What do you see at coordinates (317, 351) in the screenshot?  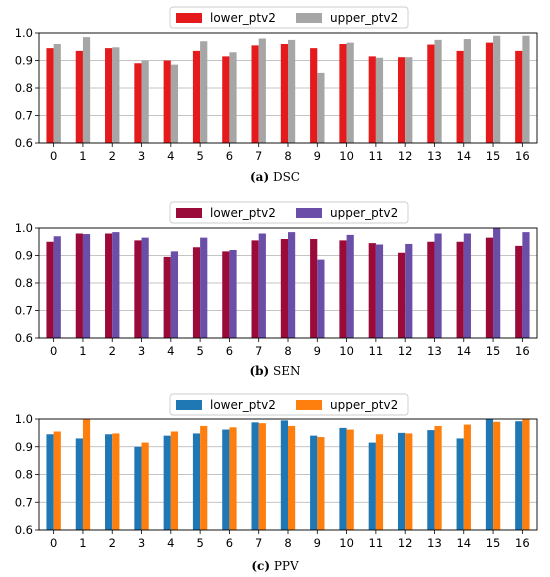 I see `x-tick-label: 9` at bounding box center [317, 351].